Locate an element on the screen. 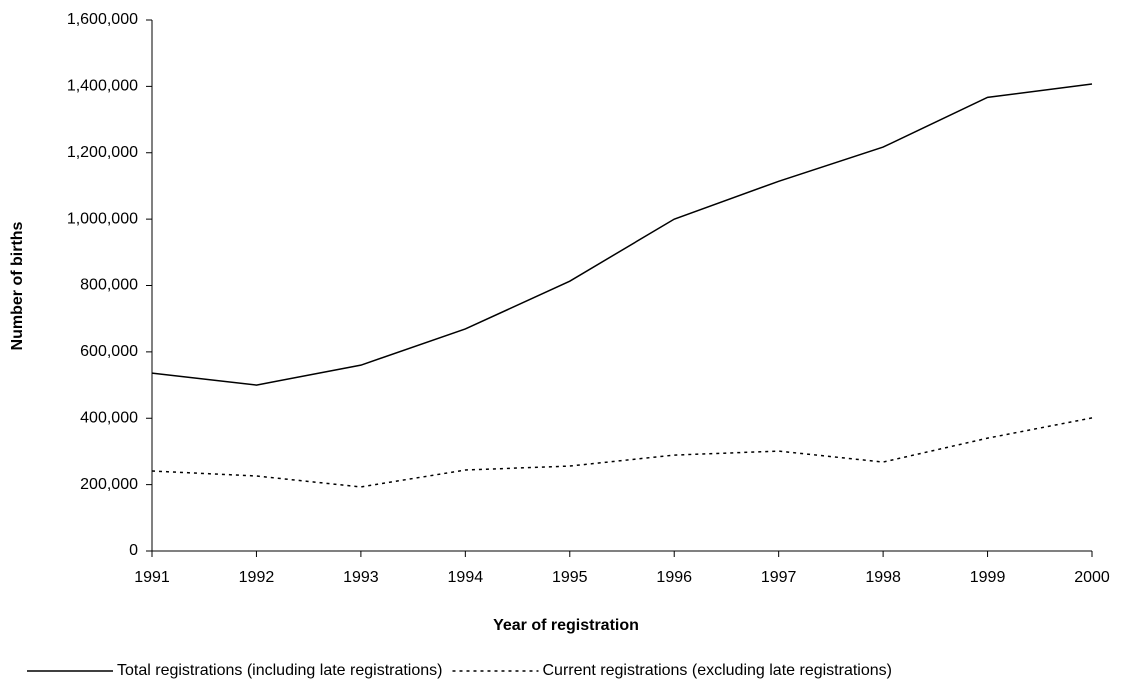 The height and width of the screenshot is (689, 1133). y-axis-title: Number of births is located at coordinates (17, 285).